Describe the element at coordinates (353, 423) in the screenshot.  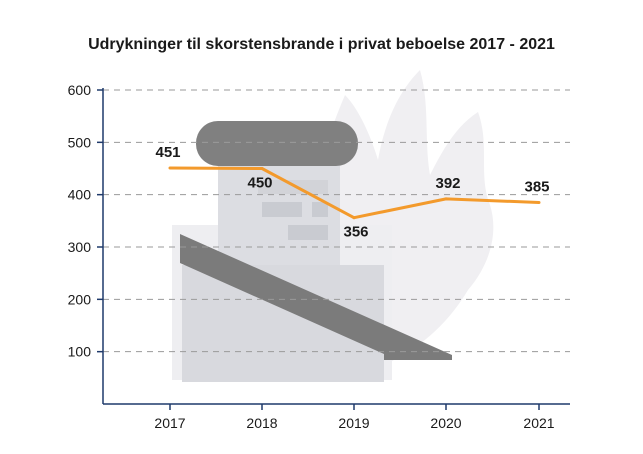
I see `x-tick-label: 2019` at that location.